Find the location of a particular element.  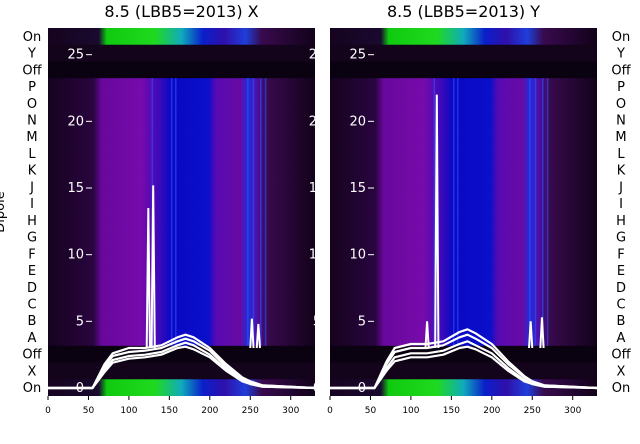

row-label: K is located at coordinates (32, 171).